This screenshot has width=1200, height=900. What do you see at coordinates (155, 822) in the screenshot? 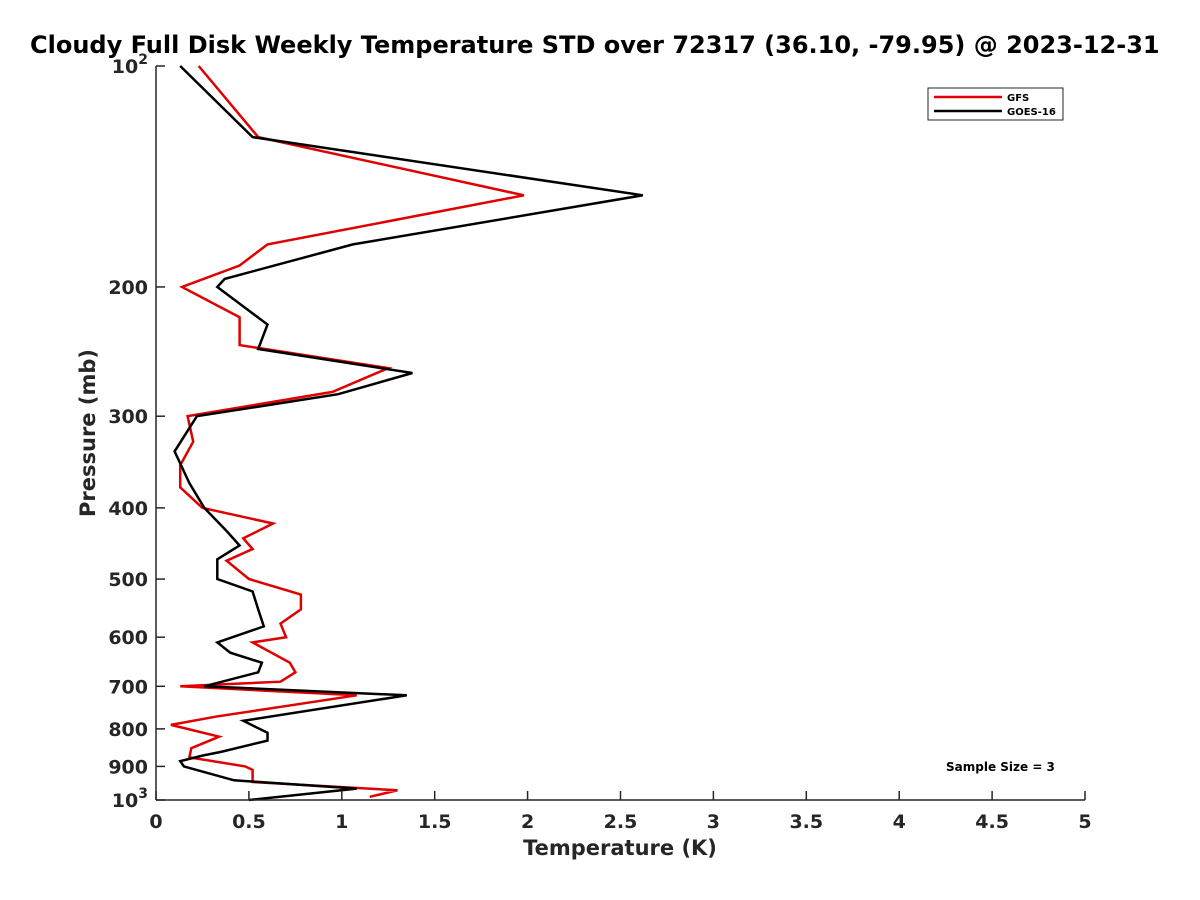
I see `x-tick-label: 0` at bounding box center [155, 822].